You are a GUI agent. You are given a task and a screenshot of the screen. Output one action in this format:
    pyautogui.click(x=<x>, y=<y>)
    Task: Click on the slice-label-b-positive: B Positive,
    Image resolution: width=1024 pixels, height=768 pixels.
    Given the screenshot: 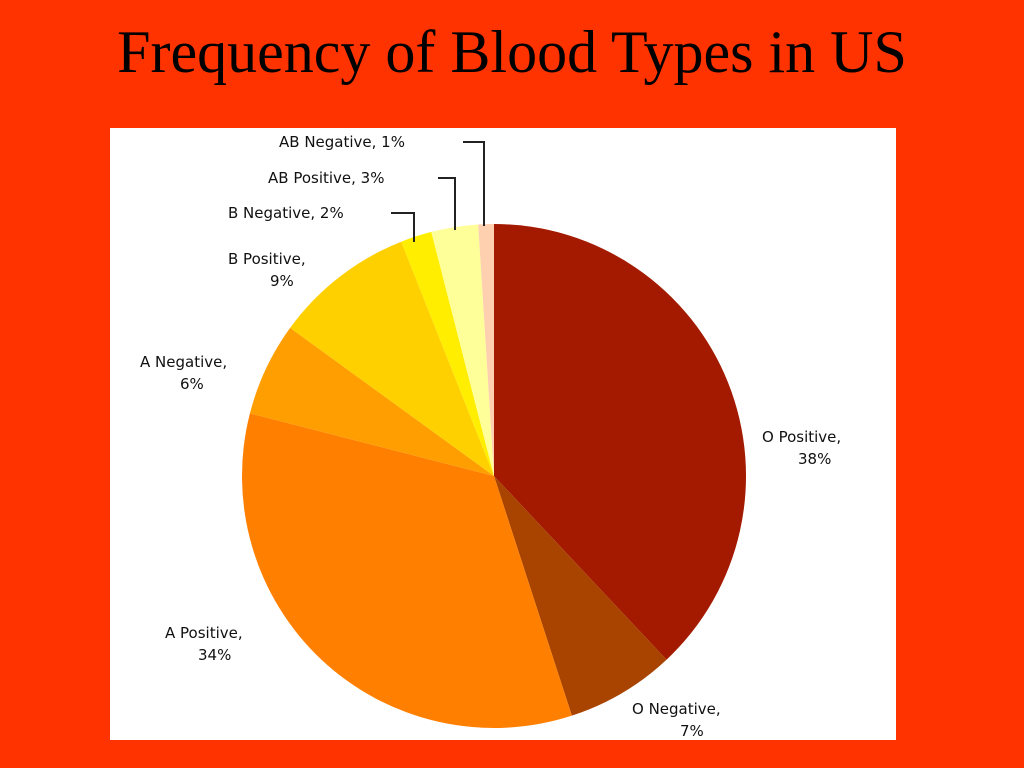 What is the action you would take?
    pyautogui.click(x=267, y=259)
    